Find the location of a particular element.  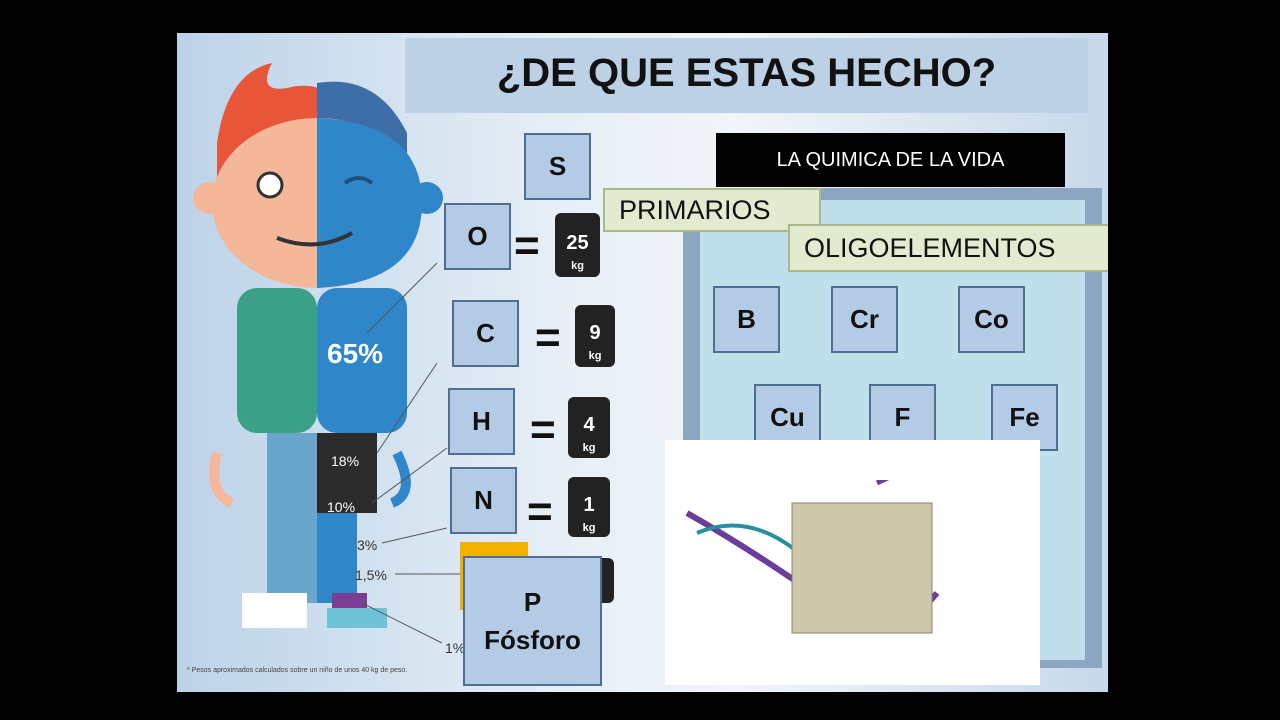

weight-label: 1 kg is located at coordinates (589, 516).